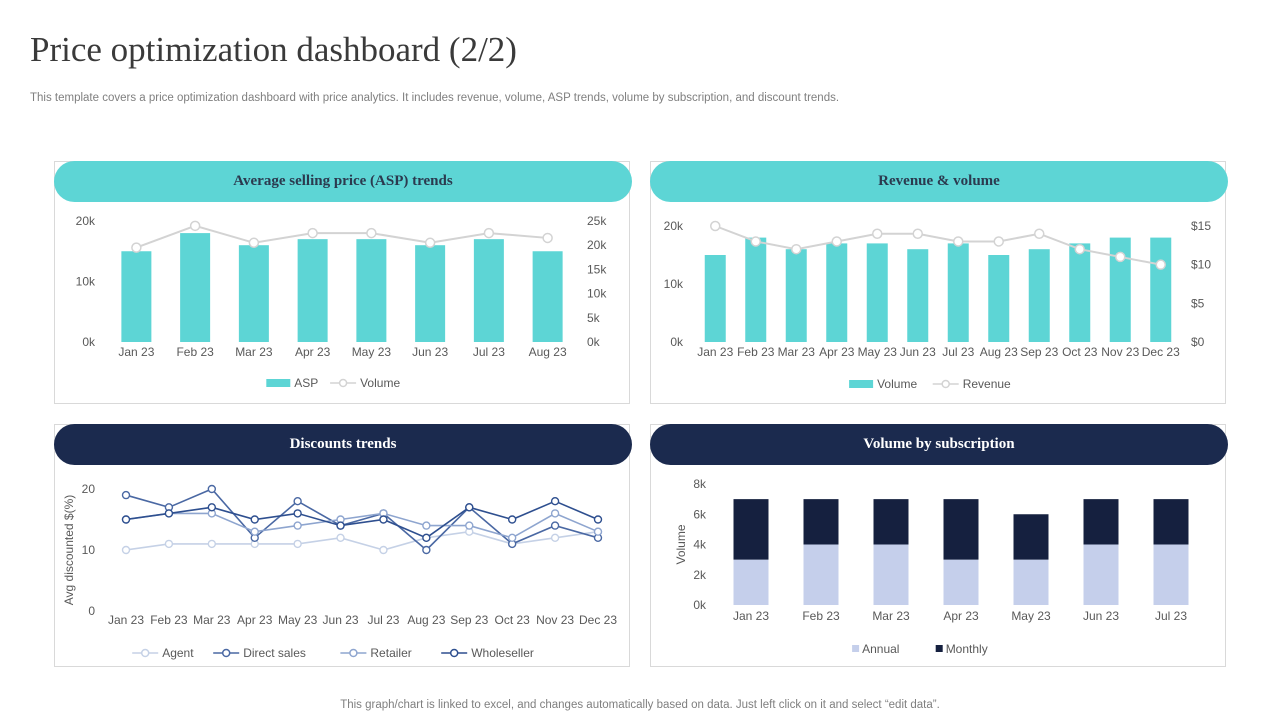  What do you see at coordinates (380, 383) in the screenshot?
I see `asp-legend-volume-label: Volume` at bounding box center [380, 383].